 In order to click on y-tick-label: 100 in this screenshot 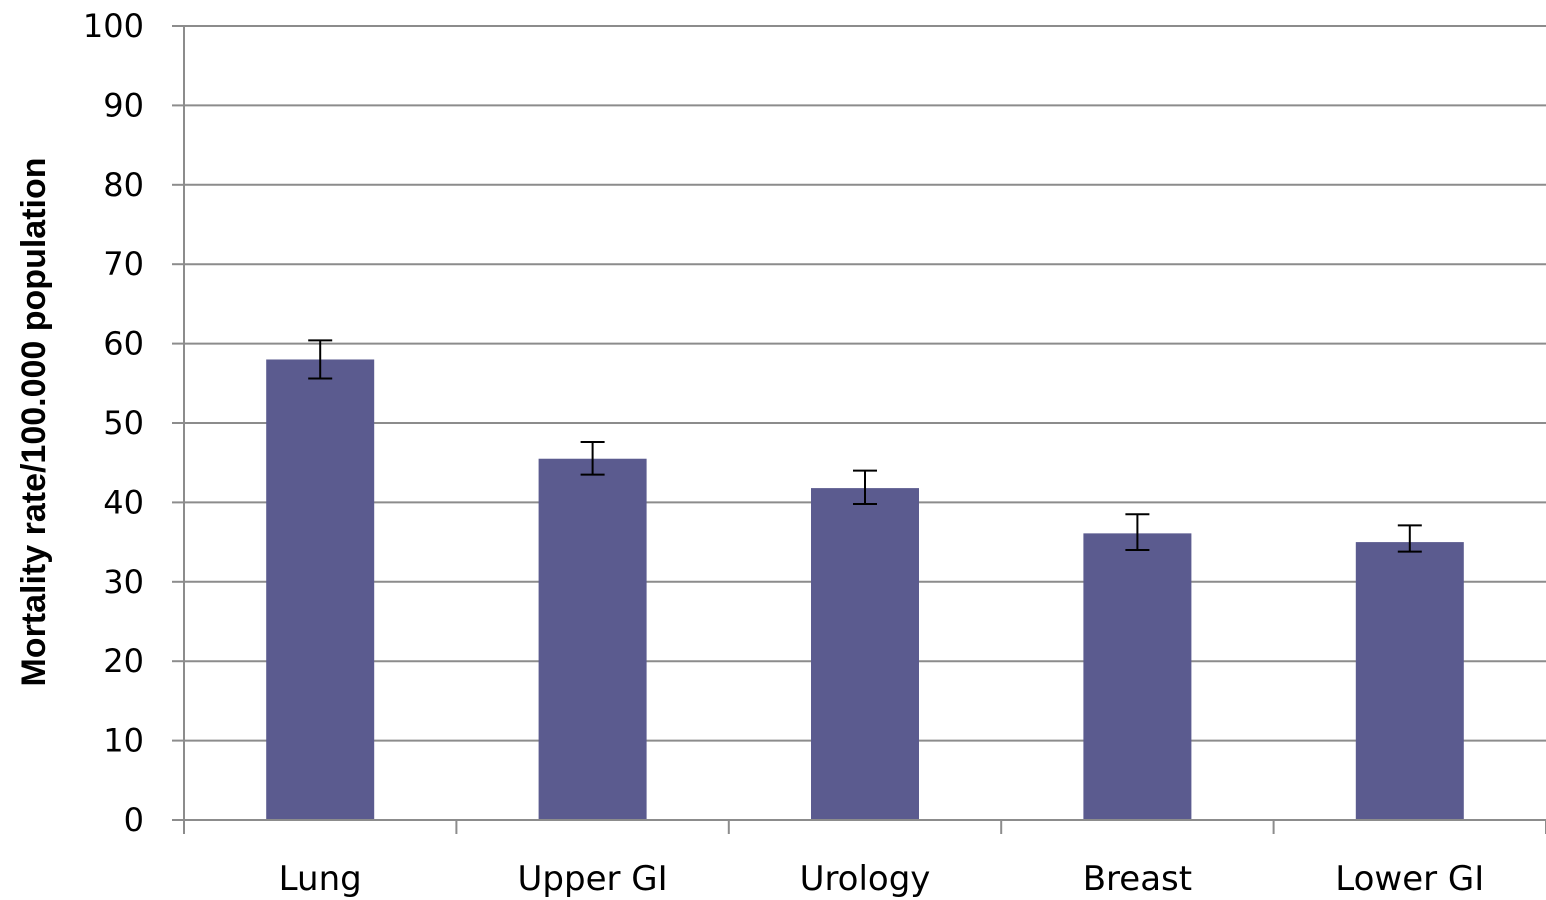, I will do `click(113, 26)`.